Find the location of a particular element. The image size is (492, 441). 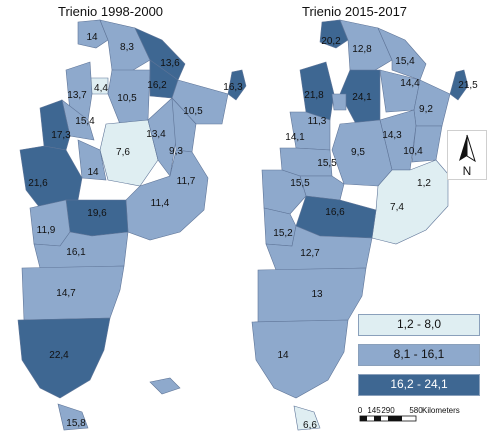

map-label: 11,9 is located at coordinates (46, 230).